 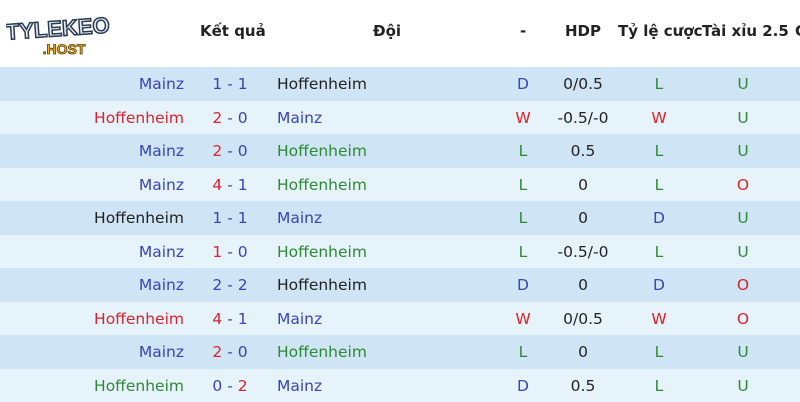 I want to click on svg-text: .HOST, so click(x=64, y=49).